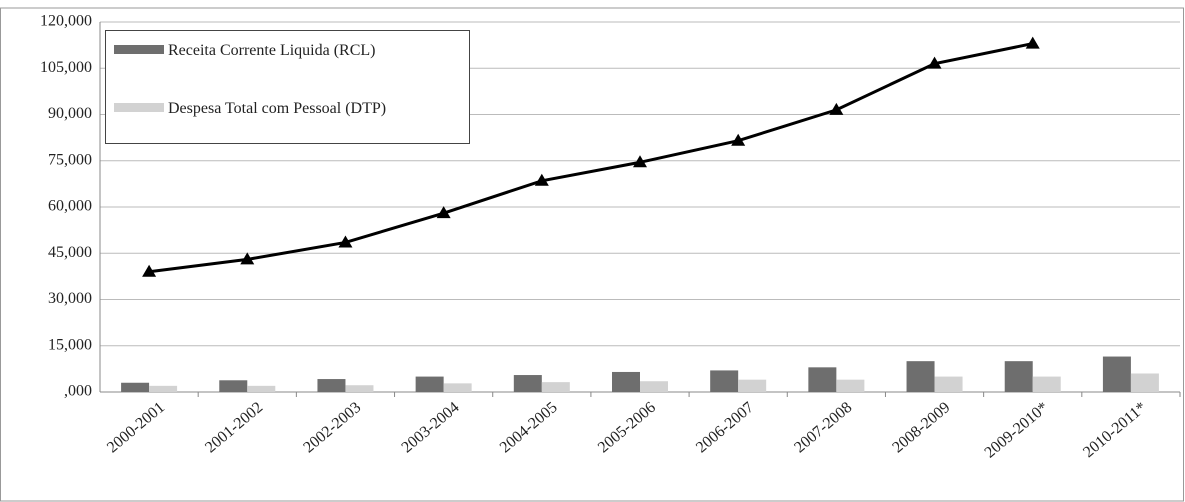 This screenshot has height=502, width=1185. What do you see at coordinates (823, 428) in the screenshot?
I see `x-tick-label: 2007-2008` at bounding box center [823, 428].